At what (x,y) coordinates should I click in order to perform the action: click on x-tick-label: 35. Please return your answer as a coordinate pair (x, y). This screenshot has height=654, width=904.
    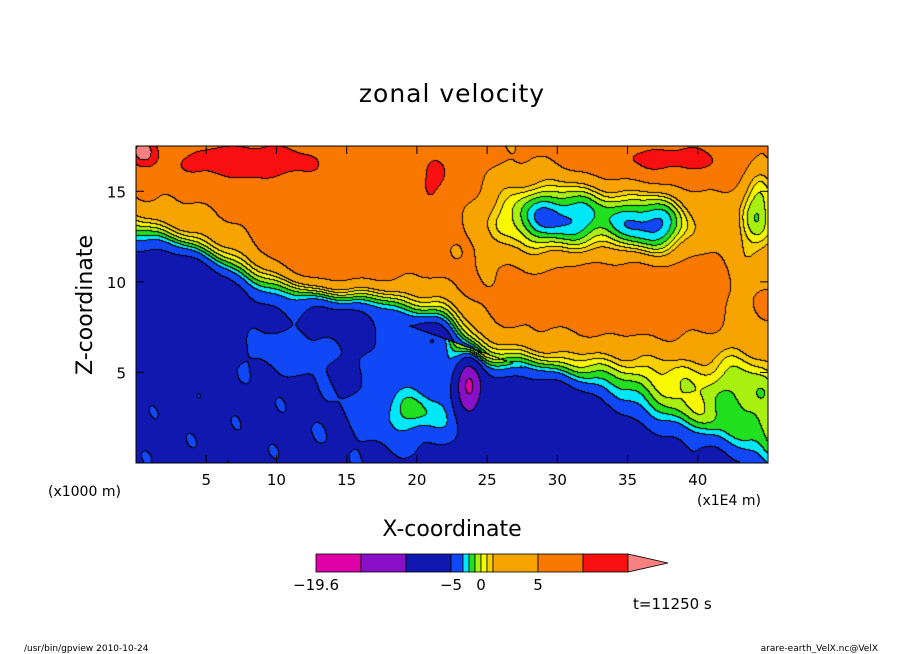
    Looking at the image, I should click on (627, 480).